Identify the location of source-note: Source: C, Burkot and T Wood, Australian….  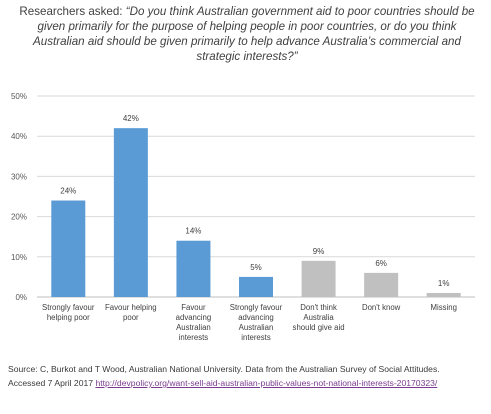
(247, 376).